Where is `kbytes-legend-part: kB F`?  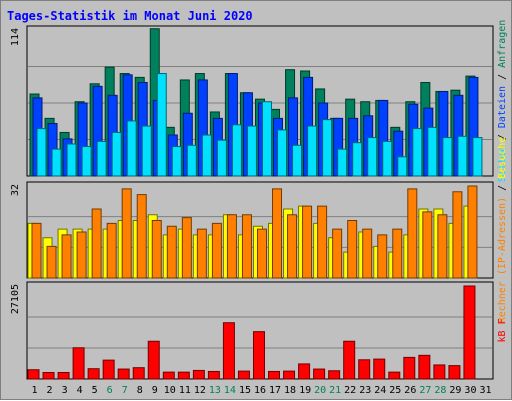 kbytes-legend-part: kB F is located at coordinates (502, 330).